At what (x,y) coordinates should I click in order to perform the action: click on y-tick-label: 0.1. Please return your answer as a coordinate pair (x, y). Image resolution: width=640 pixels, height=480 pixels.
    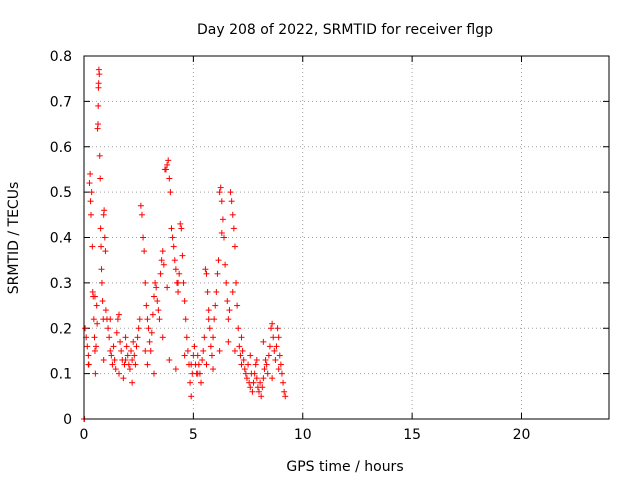
    Looking at the image, I should click on (61, 375).